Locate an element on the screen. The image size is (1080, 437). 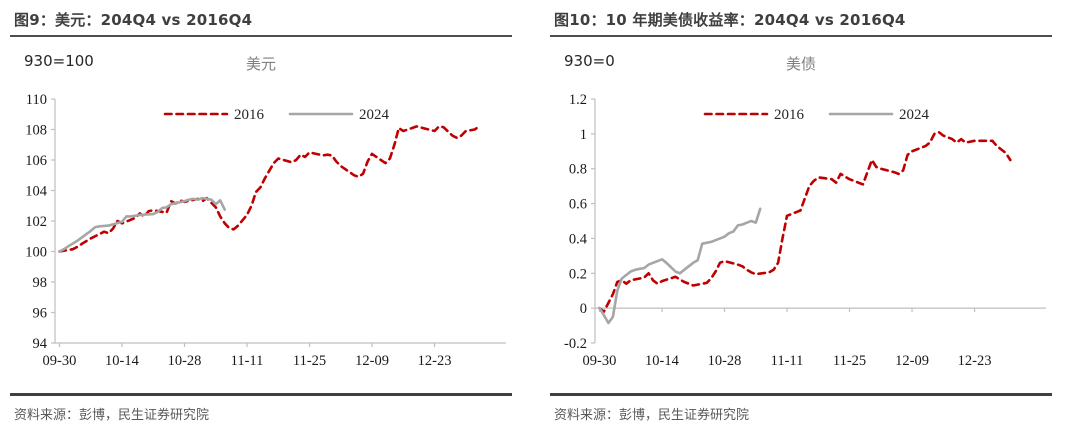
y-tick-label: 0.2 is located at coordinates (578, 274).